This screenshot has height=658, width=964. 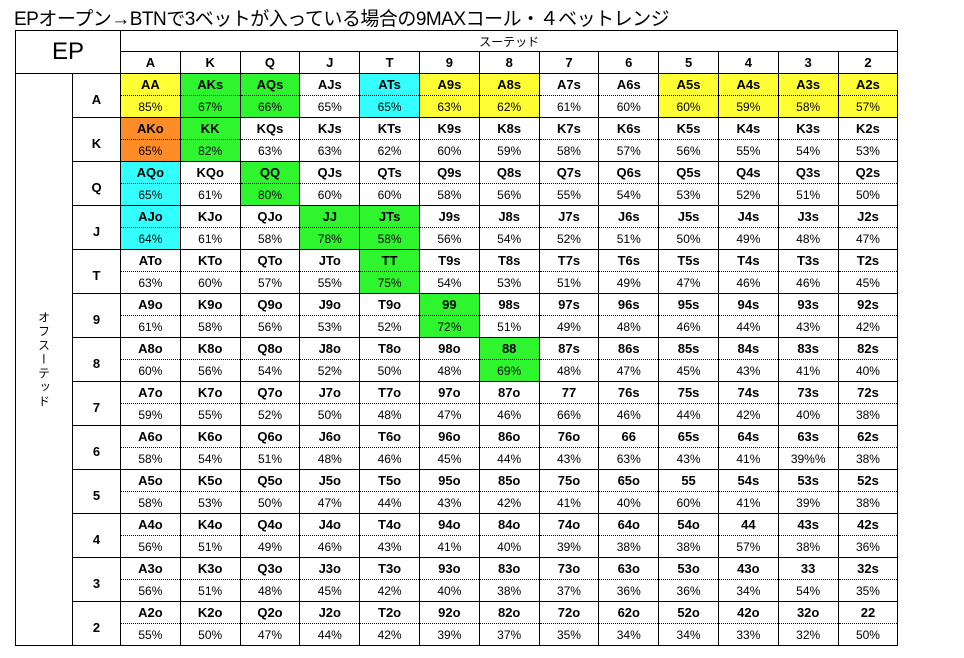 What do you see at coordinates (629, 525) in the screenshot?
I see `hand-label: 64o` at bounding box center [629, 525].